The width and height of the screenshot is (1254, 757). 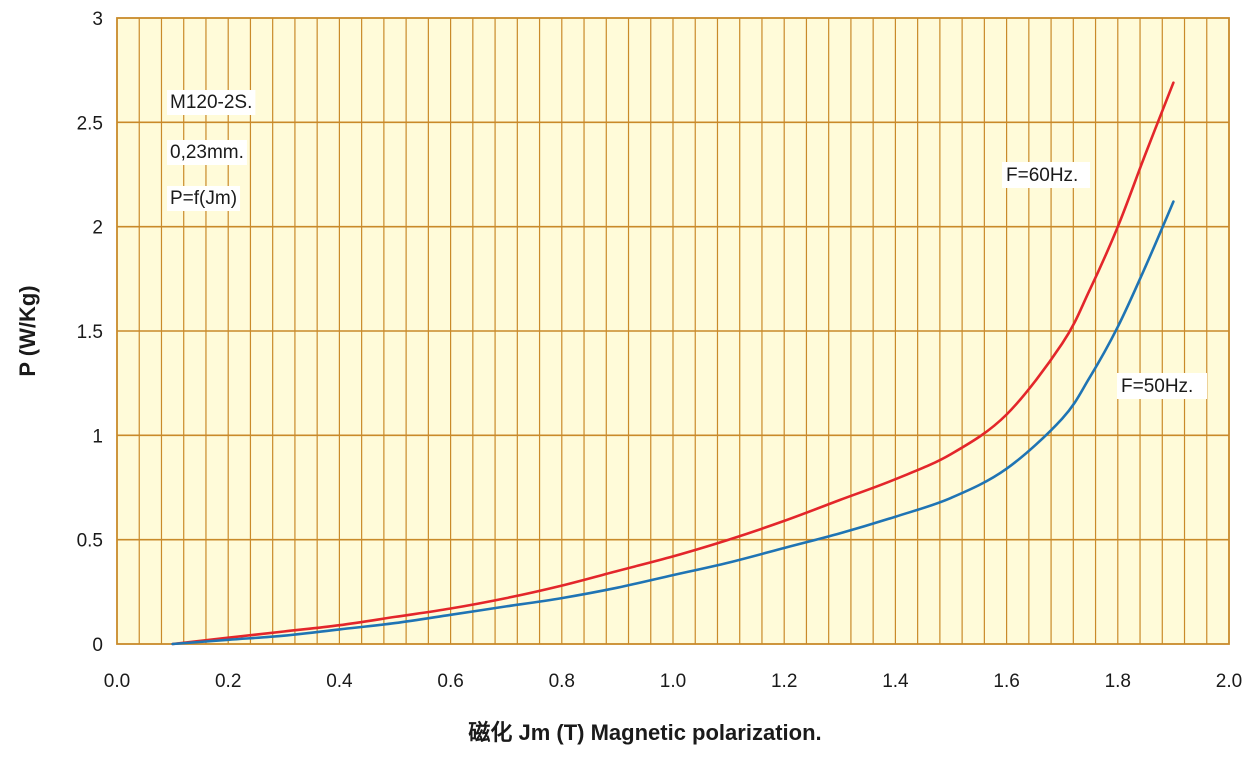 I want to click on x-tick-label: 1.8, so click(x=1118, y=681).